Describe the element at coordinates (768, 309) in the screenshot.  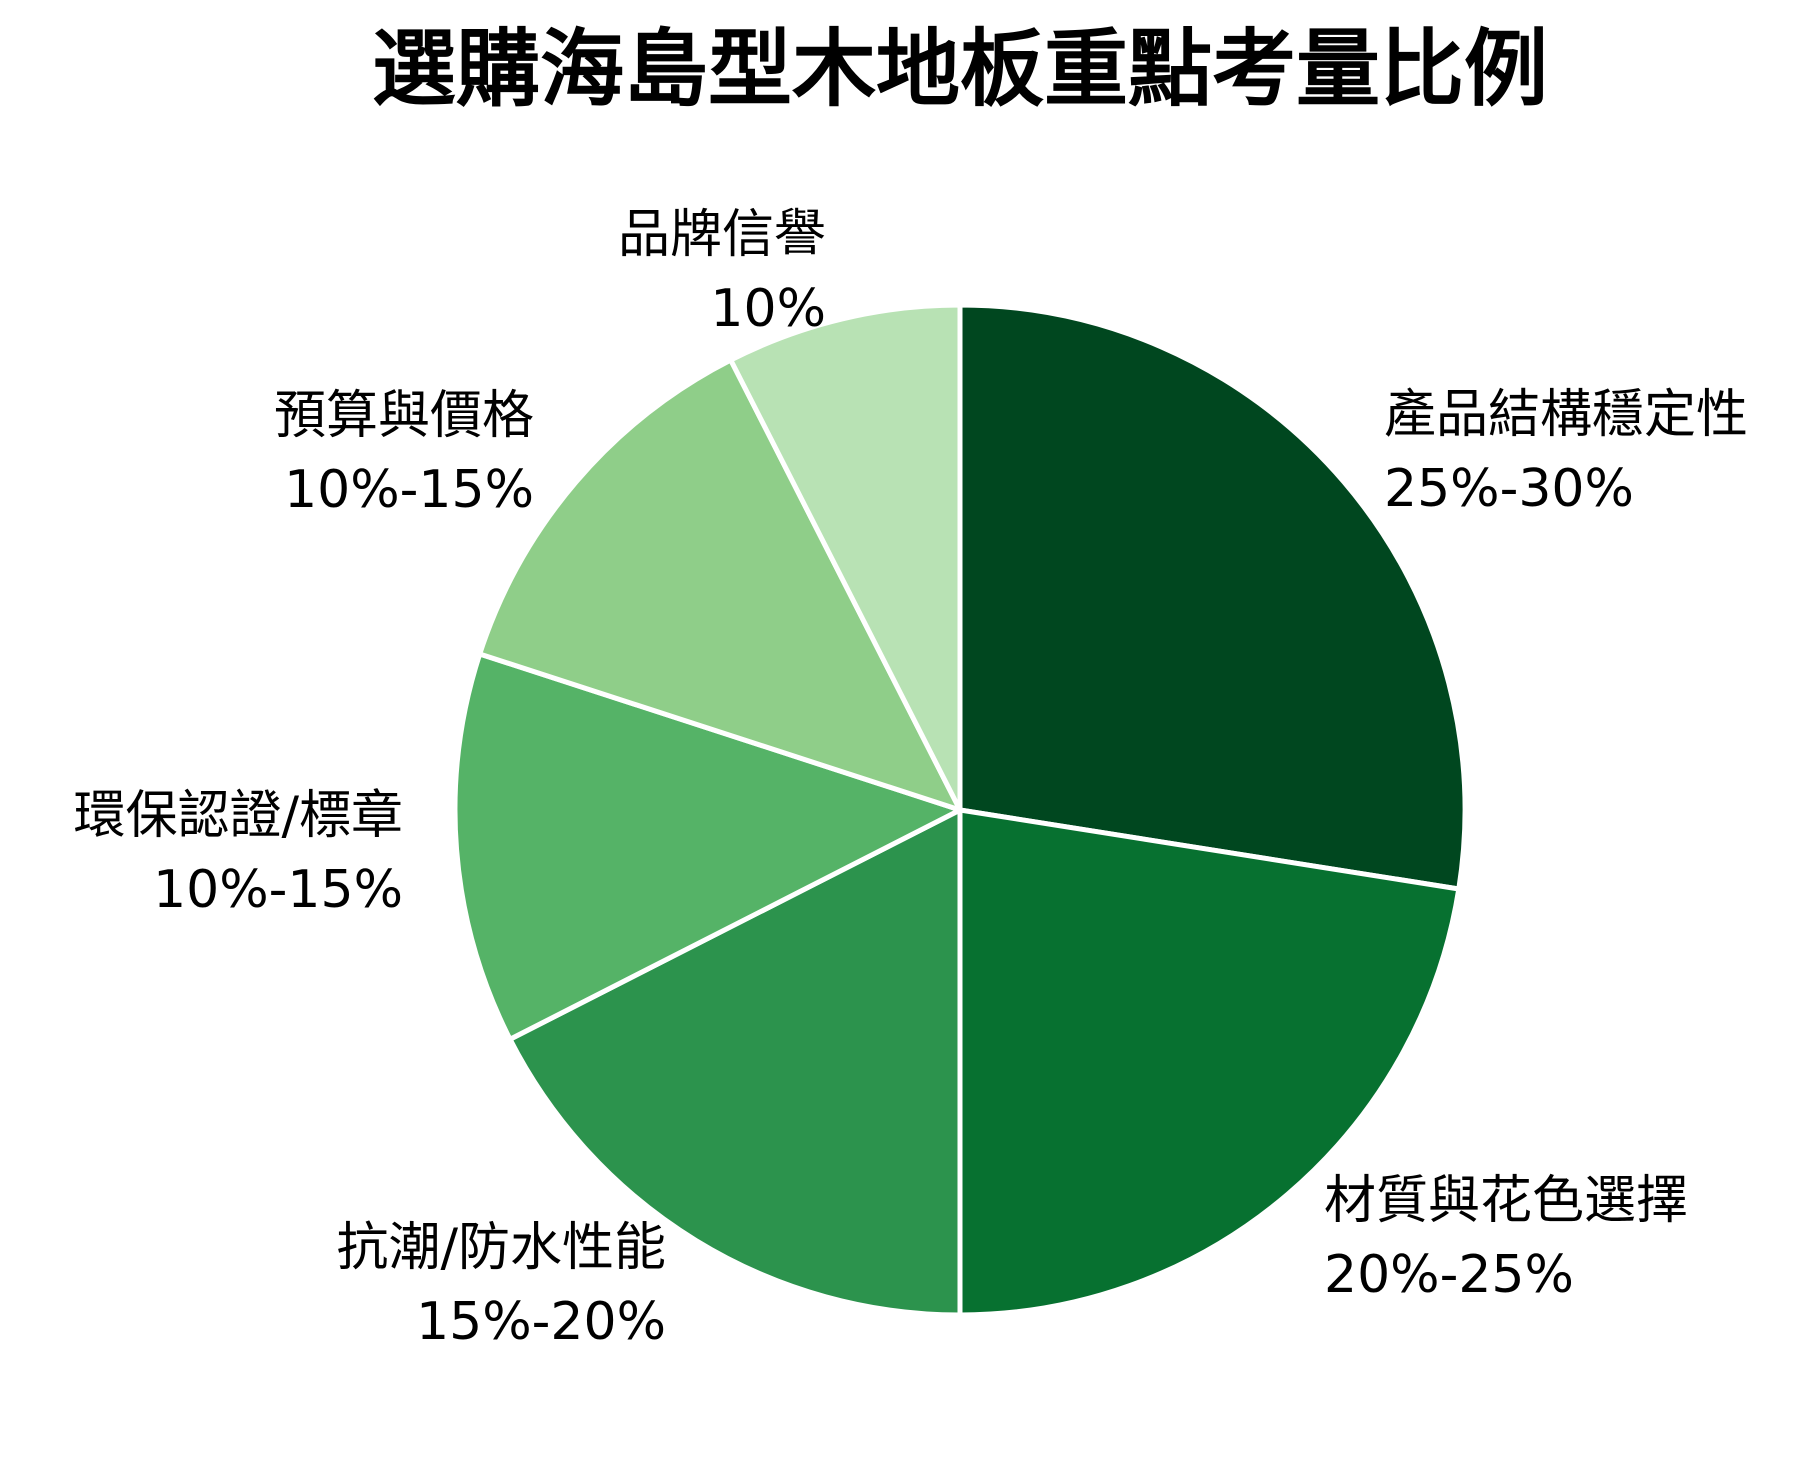
I see `slice-value-label: 10%` at that location.